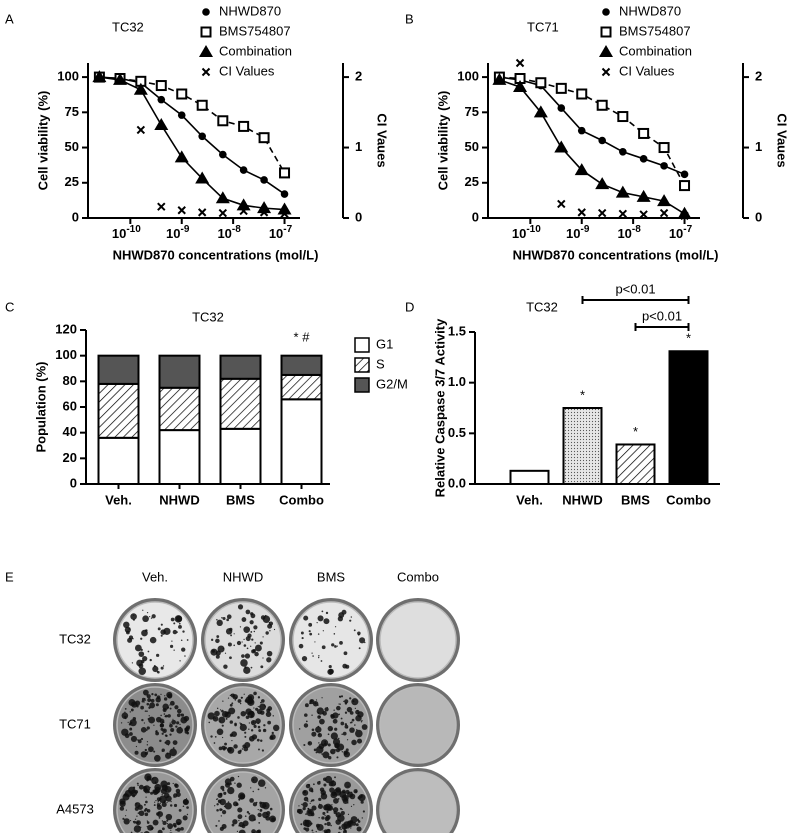 Image resolution: width=800 pixels, height=833 pixels. What do you see at coordinates (75, 216) in the screenshot?
I see `y-tick-label: 0` at bounding box center [75, 216].